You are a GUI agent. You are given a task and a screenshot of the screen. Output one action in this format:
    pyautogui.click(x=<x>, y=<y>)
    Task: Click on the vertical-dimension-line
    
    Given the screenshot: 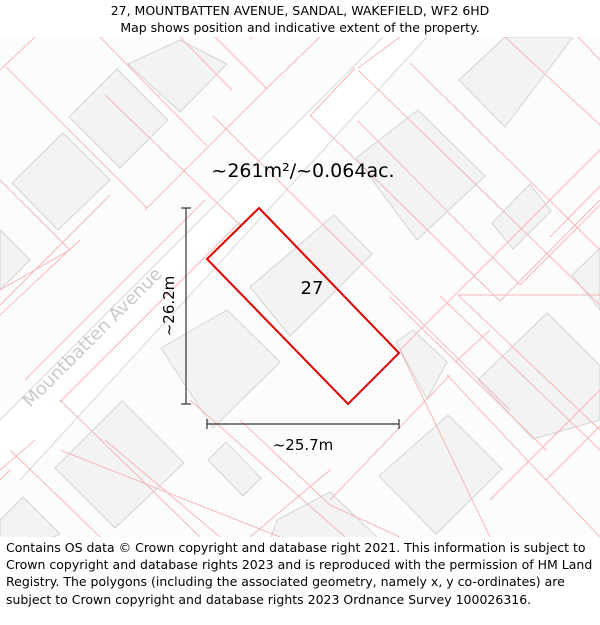 What is the action you would take?
    pyautogui.click(x=186, y=306)
    